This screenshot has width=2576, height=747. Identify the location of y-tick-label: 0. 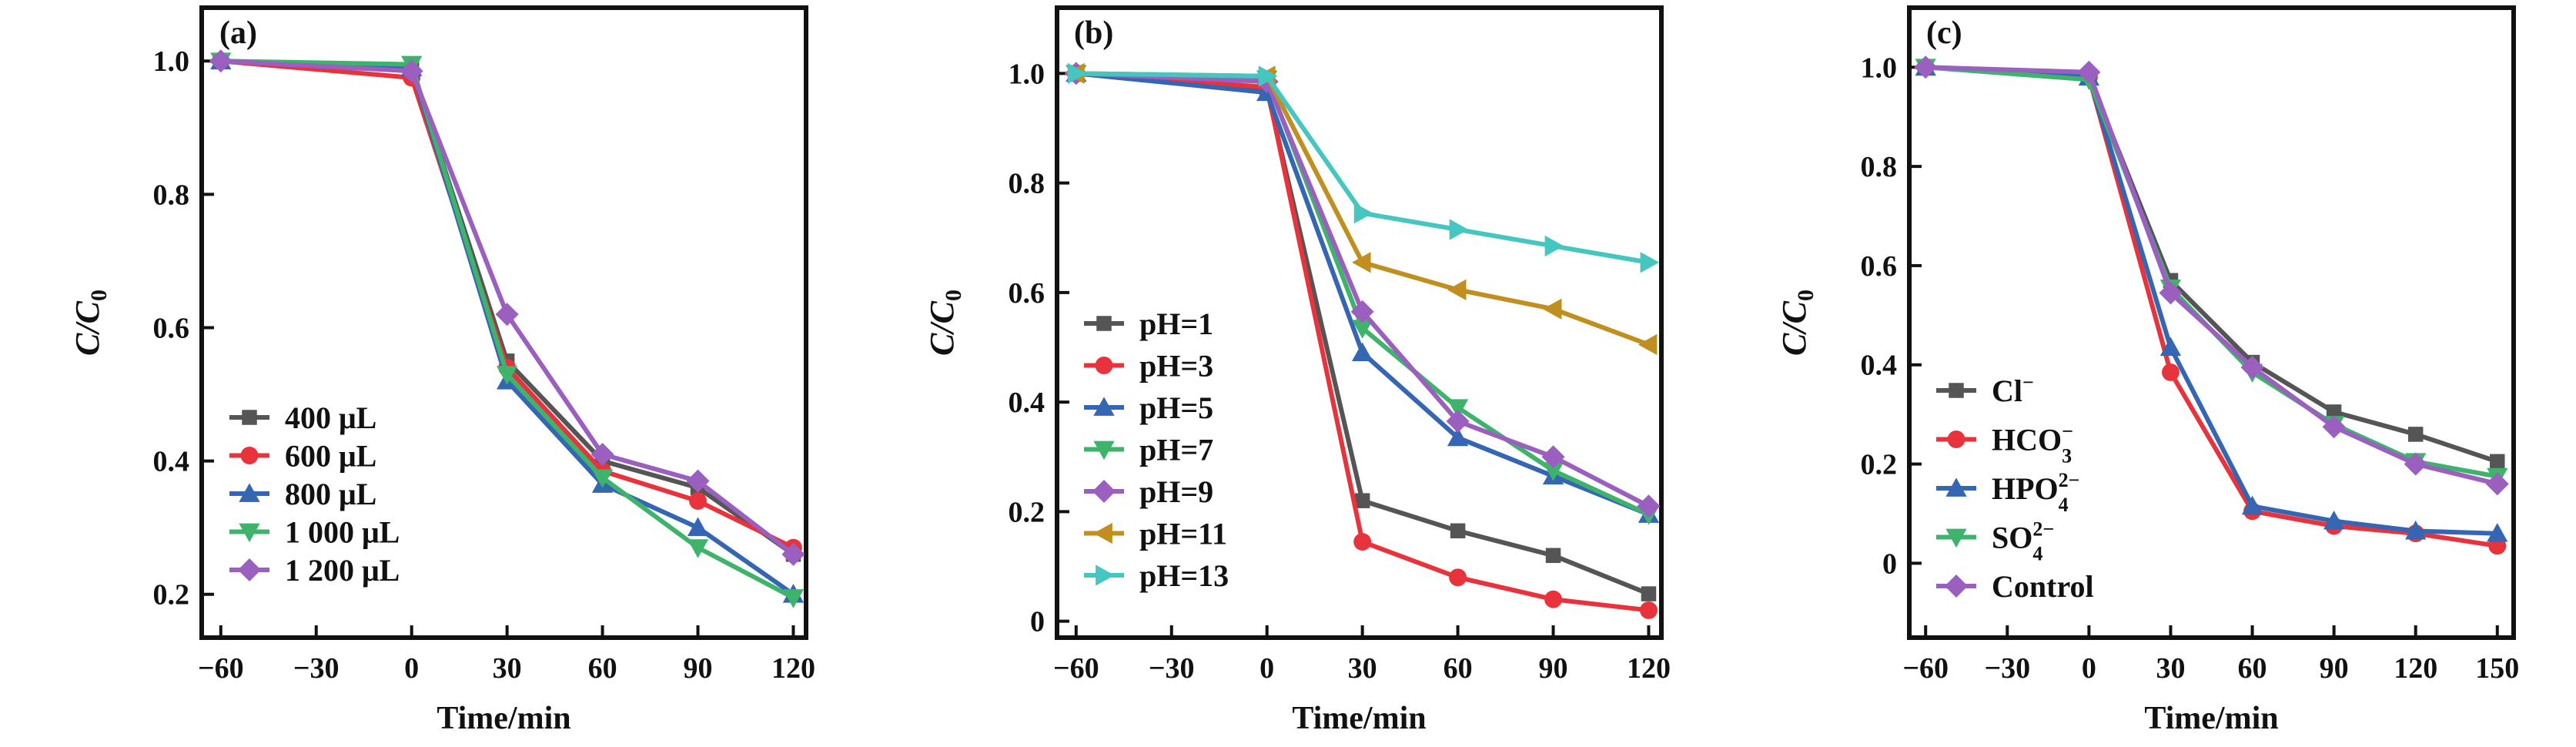
(1889, 564).